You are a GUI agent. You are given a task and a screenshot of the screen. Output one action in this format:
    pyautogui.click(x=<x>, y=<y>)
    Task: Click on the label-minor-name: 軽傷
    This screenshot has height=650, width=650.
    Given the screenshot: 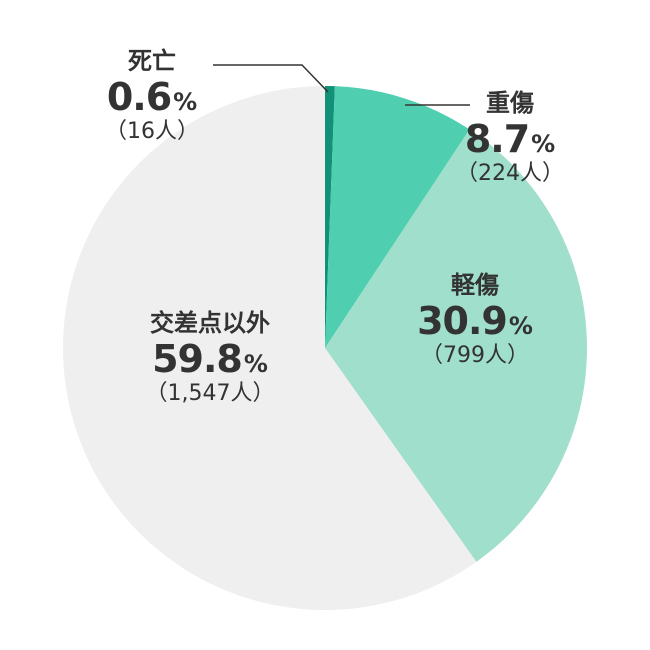 What is the action you would take?
    pyautogui.click(x=475, y=285)
    